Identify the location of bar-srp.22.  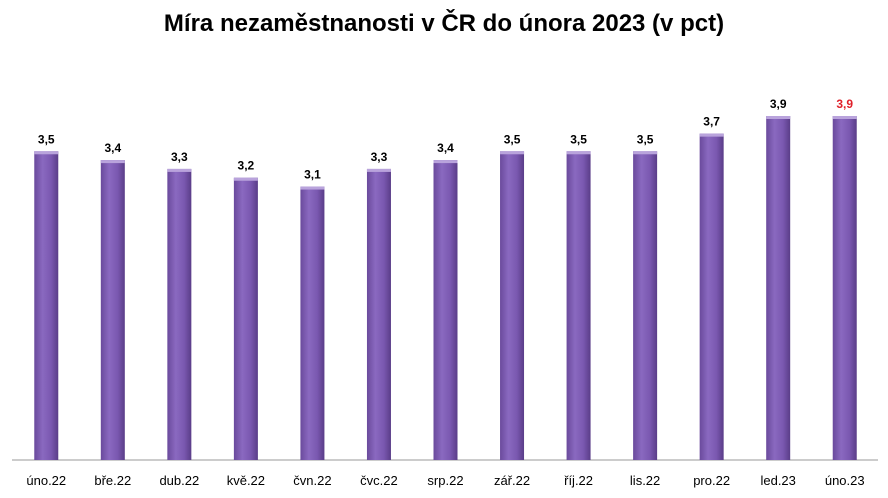
(445, 310).